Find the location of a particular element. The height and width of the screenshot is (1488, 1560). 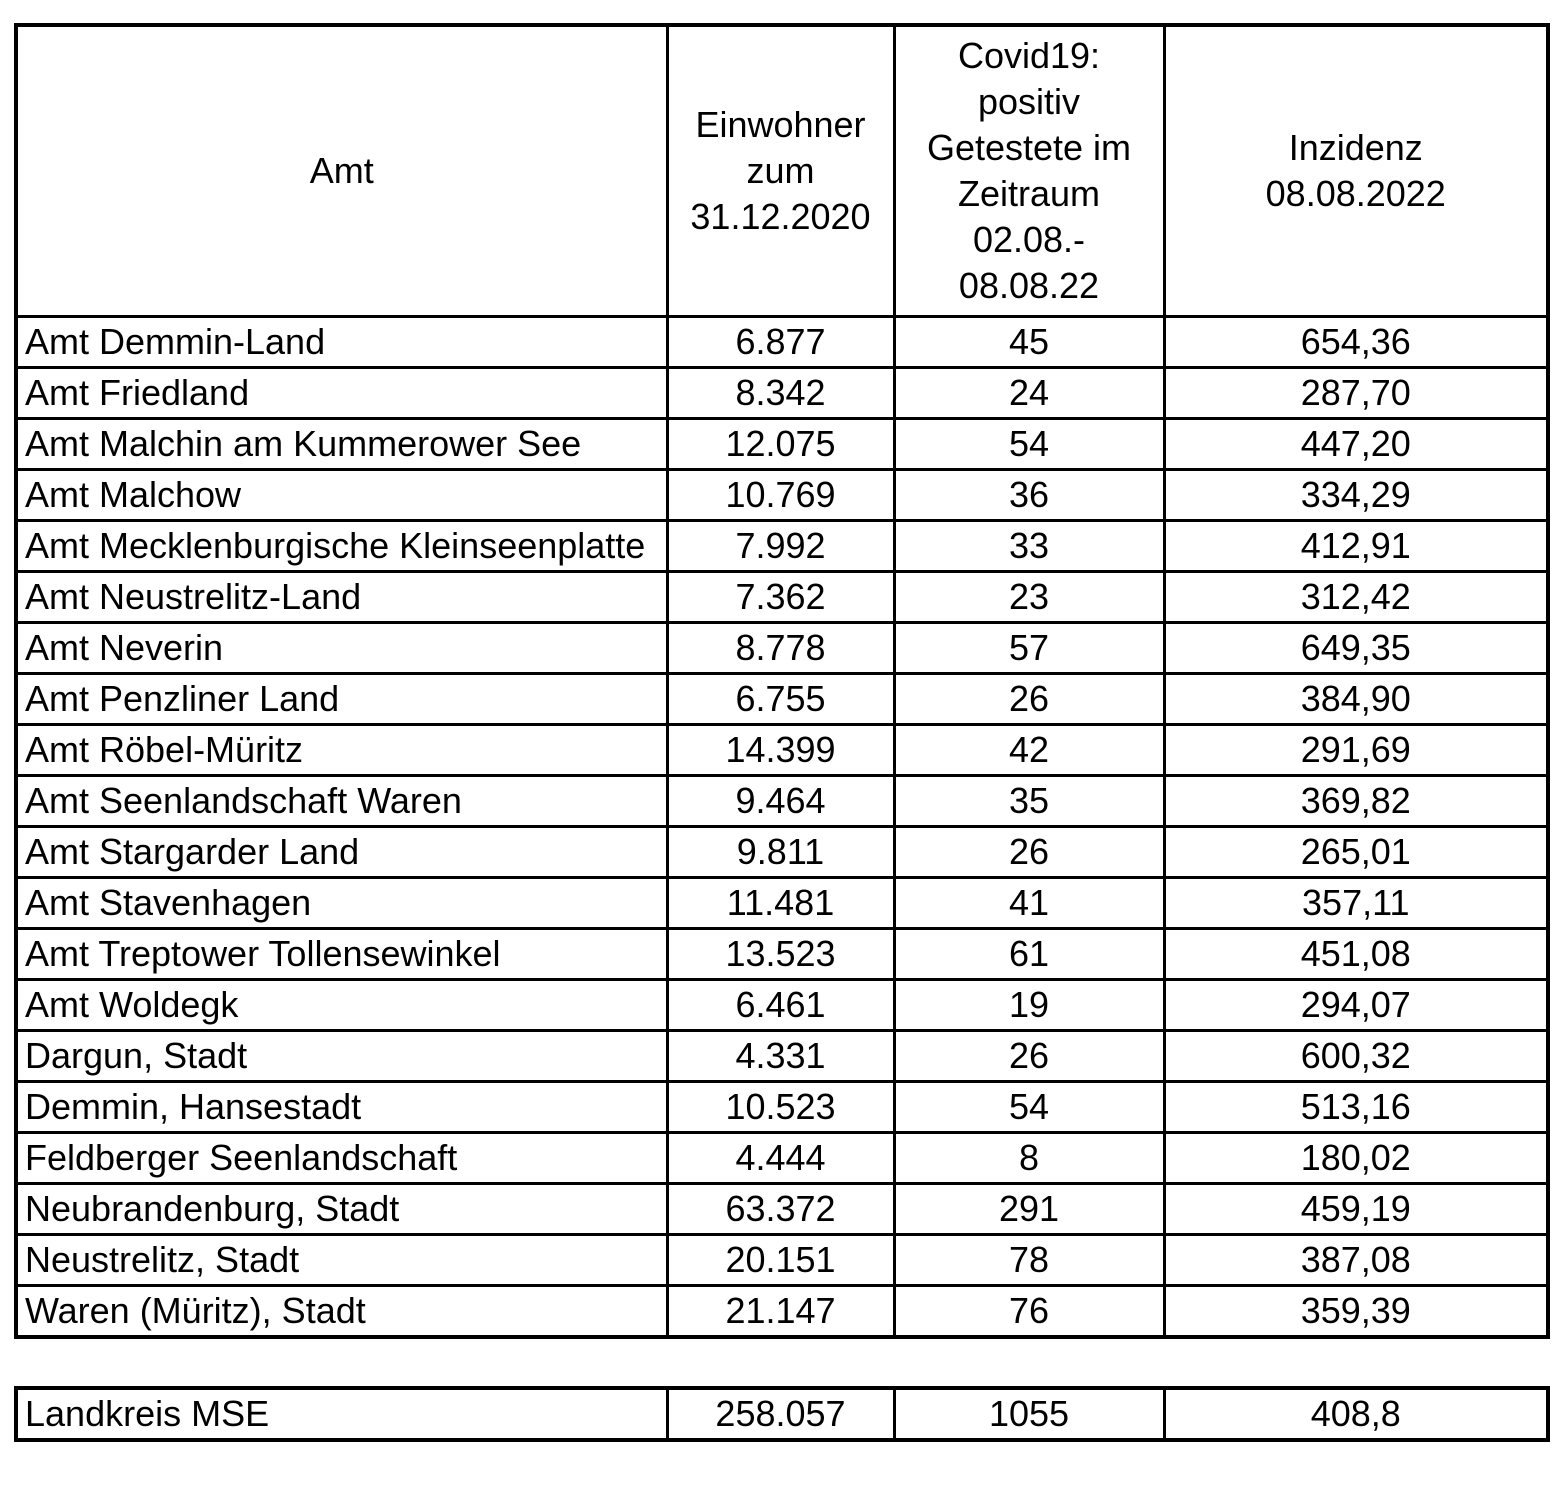

cell-inzidenz: 291,69 is located at coordinates (1356, 750).